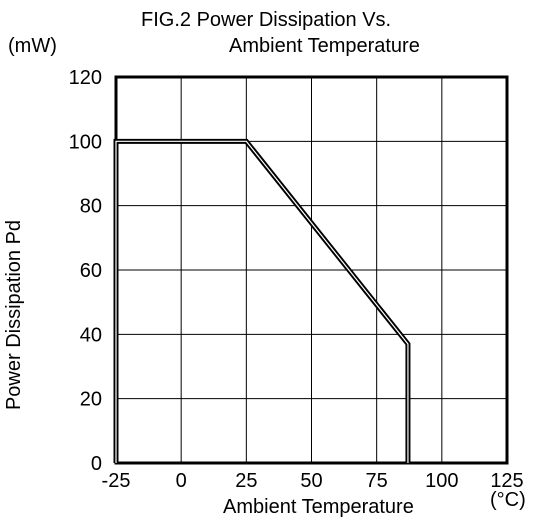 This screenshot has height=520, width=534. I want to click on x-tick-label: 125, so click(506, 481).